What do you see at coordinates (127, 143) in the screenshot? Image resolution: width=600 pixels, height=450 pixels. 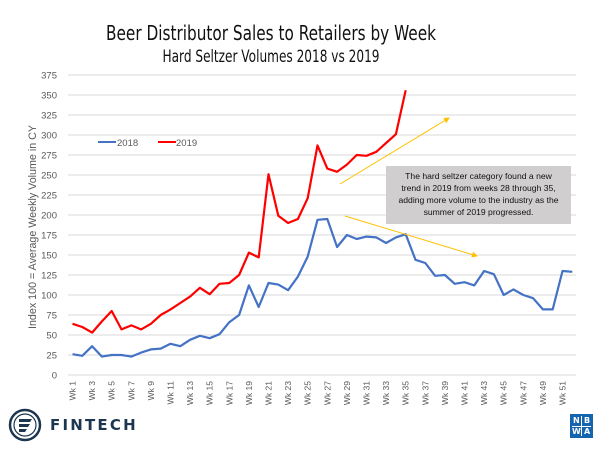 I see `legend-label-2018: 2018` at bounding box center [127, 143].